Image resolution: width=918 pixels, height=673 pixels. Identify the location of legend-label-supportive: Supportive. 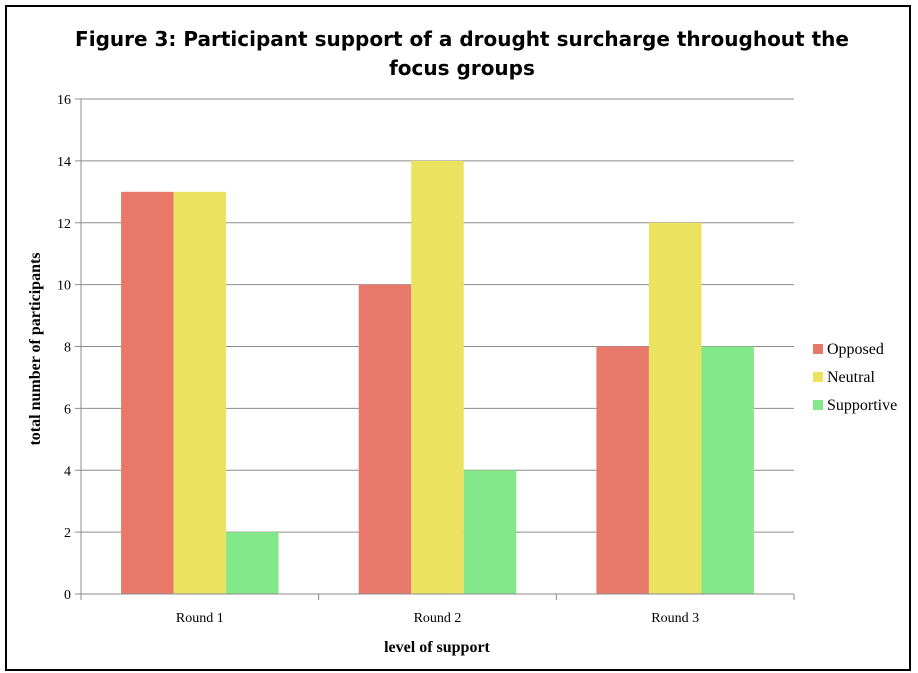
(862, 405).